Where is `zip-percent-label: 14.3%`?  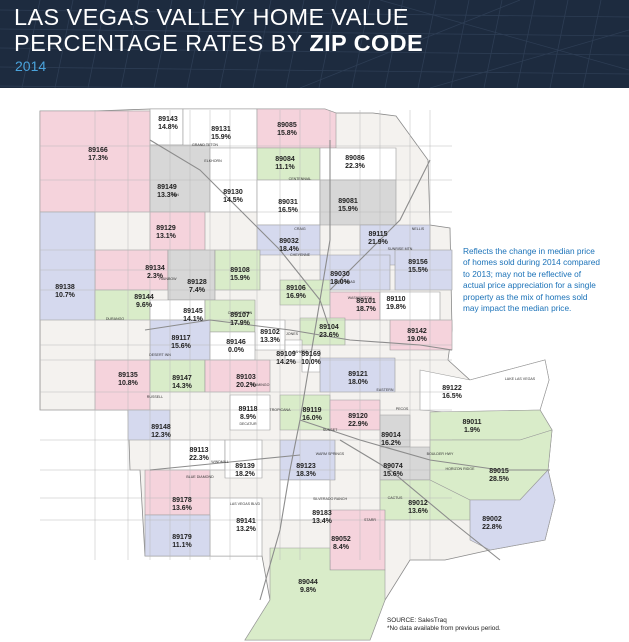
zip-percent-label: 14.3% is located at coordinates (182, 386).